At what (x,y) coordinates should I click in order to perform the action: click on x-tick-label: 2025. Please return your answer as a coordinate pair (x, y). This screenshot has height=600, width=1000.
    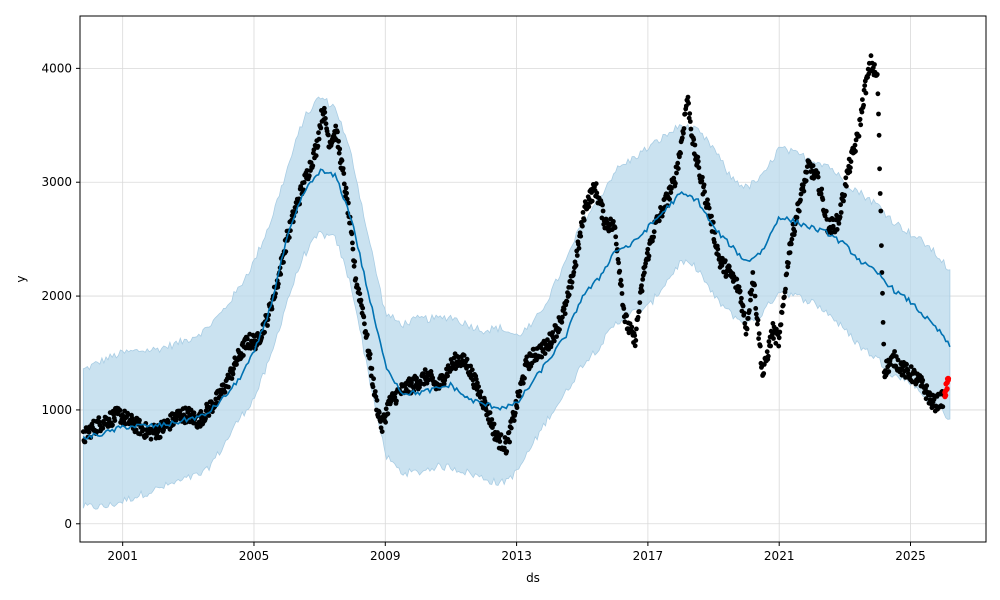
    Looking at the image, I should click on (910, 556).